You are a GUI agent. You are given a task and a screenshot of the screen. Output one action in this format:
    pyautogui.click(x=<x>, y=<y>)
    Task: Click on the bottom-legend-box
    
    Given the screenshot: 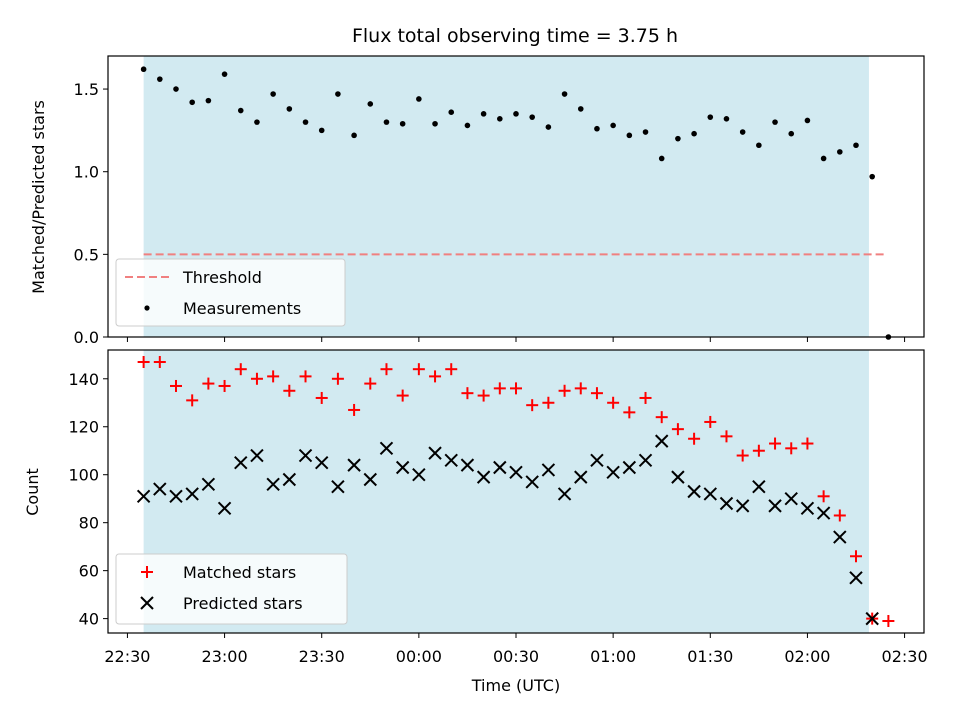 What is the action you would take?
    pyautogui.click(x=231, y=589)
    